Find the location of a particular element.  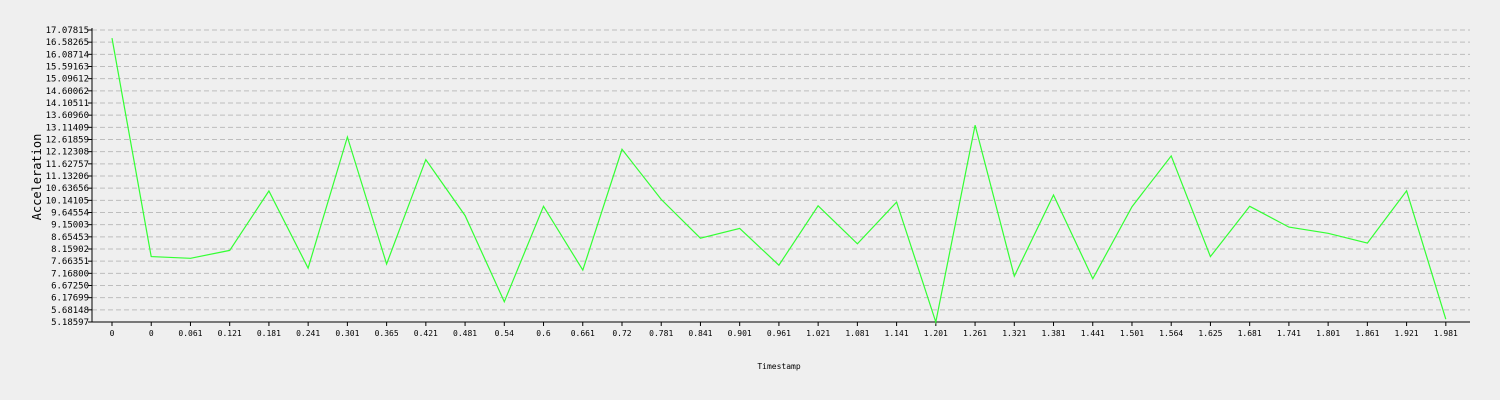

x-tick-label: 1.021 is located at coordinates (818, 333).